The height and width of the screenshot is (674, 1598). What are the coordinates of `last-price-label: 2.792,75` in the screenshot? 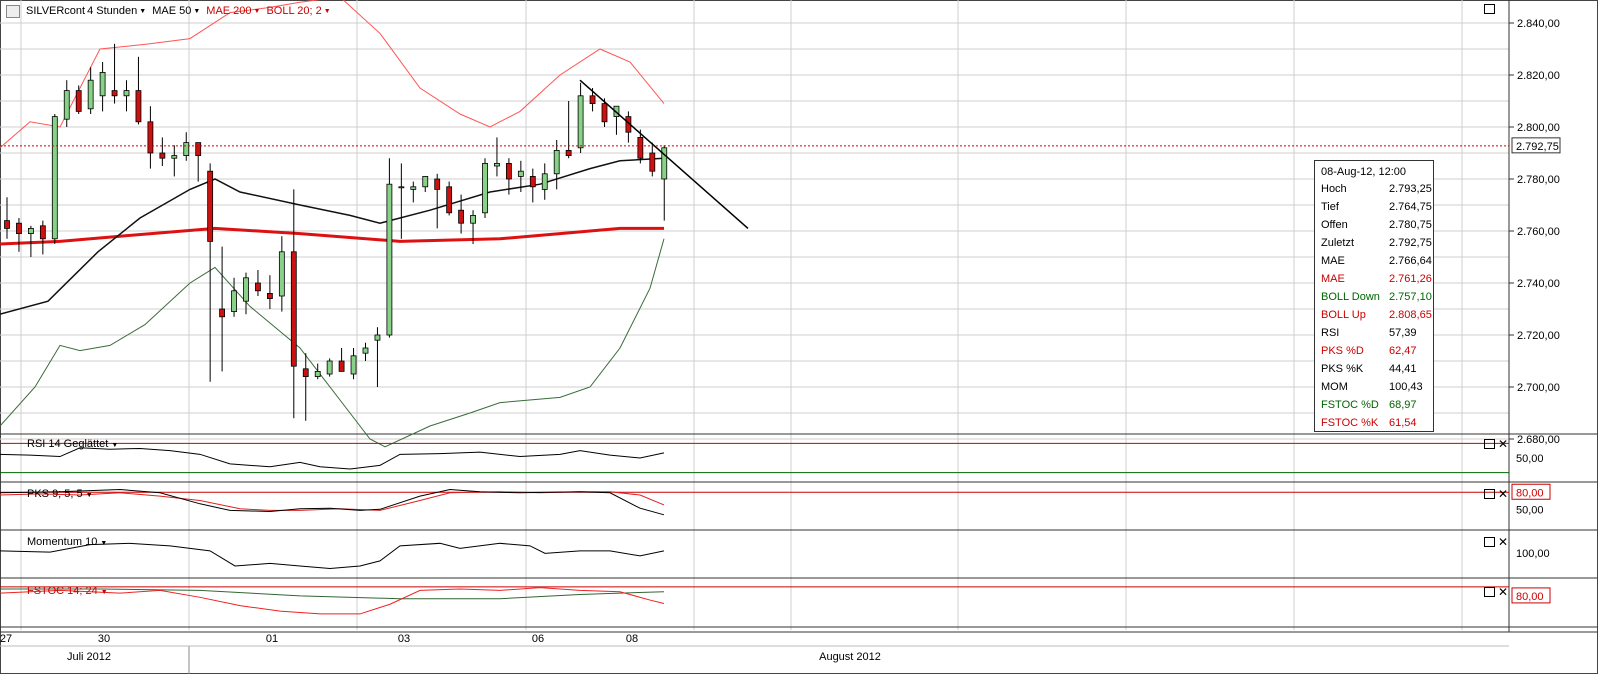 It's located at (1537, 147).